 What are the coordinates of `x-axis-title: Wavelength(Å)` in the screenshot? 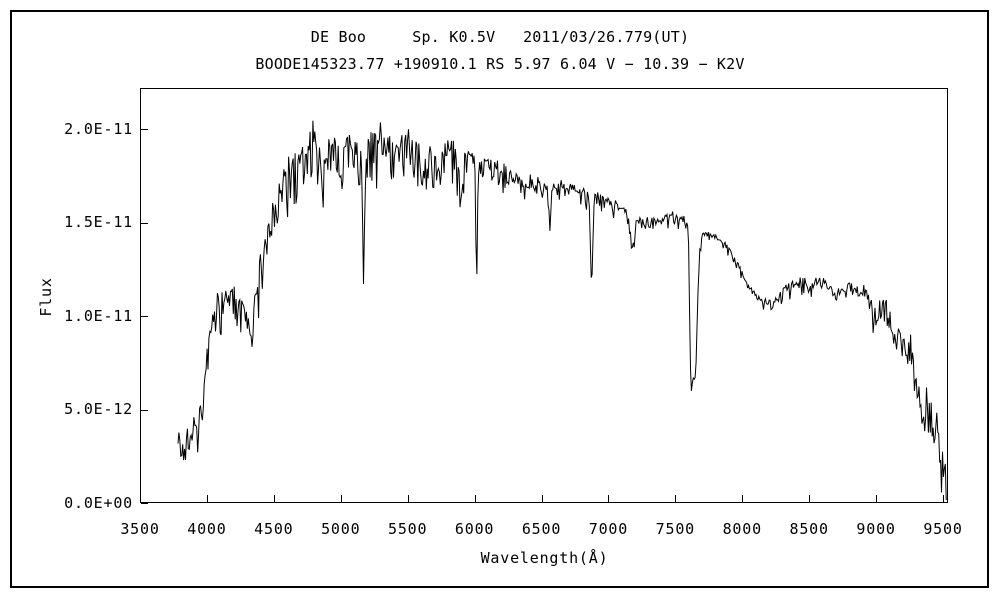 It's located at (544, 558).